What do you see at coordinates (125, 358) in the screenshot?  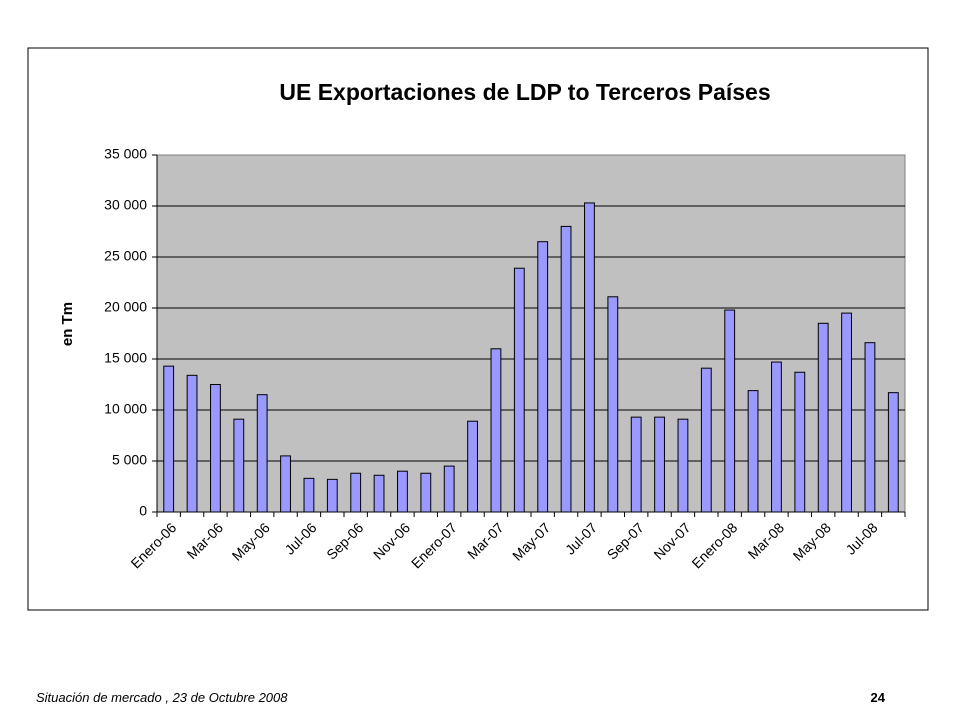 I see `y-tick-label: 15 000` at bounding box center [125, 358].